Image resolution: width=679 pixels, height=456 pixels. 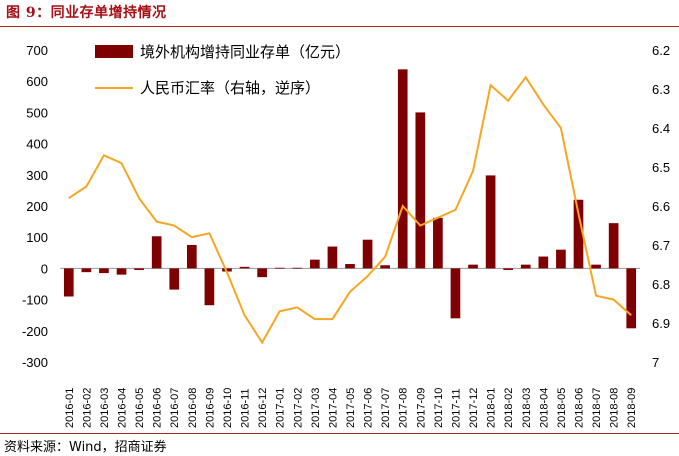 I want to click on x-tick-label: 2017-01, so click(x=281, y=408).